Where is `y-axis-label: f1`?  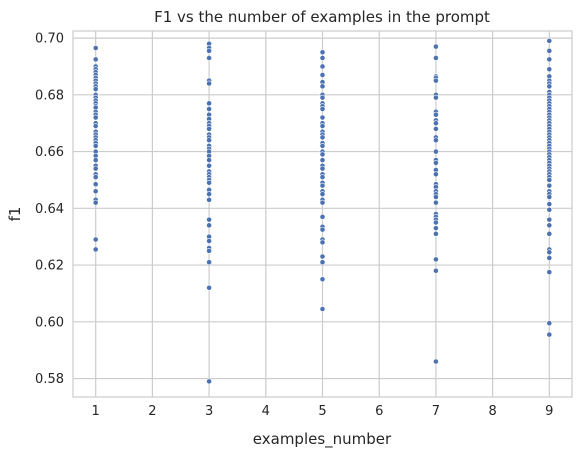
y-axis-label: f1 is located at coordinates (15, 214).